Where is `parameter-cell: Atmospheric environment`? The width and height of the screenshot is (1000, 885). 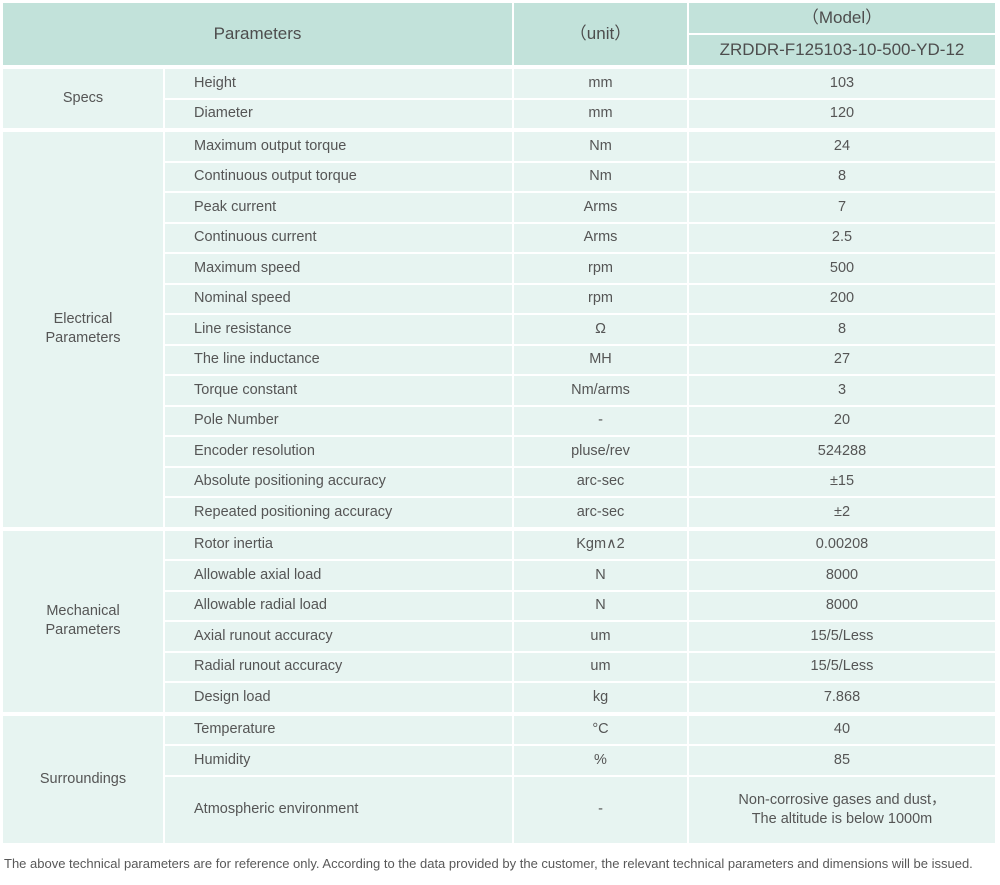 parameter-cell: Atmospheric environment is located at coordinates (338, 809).